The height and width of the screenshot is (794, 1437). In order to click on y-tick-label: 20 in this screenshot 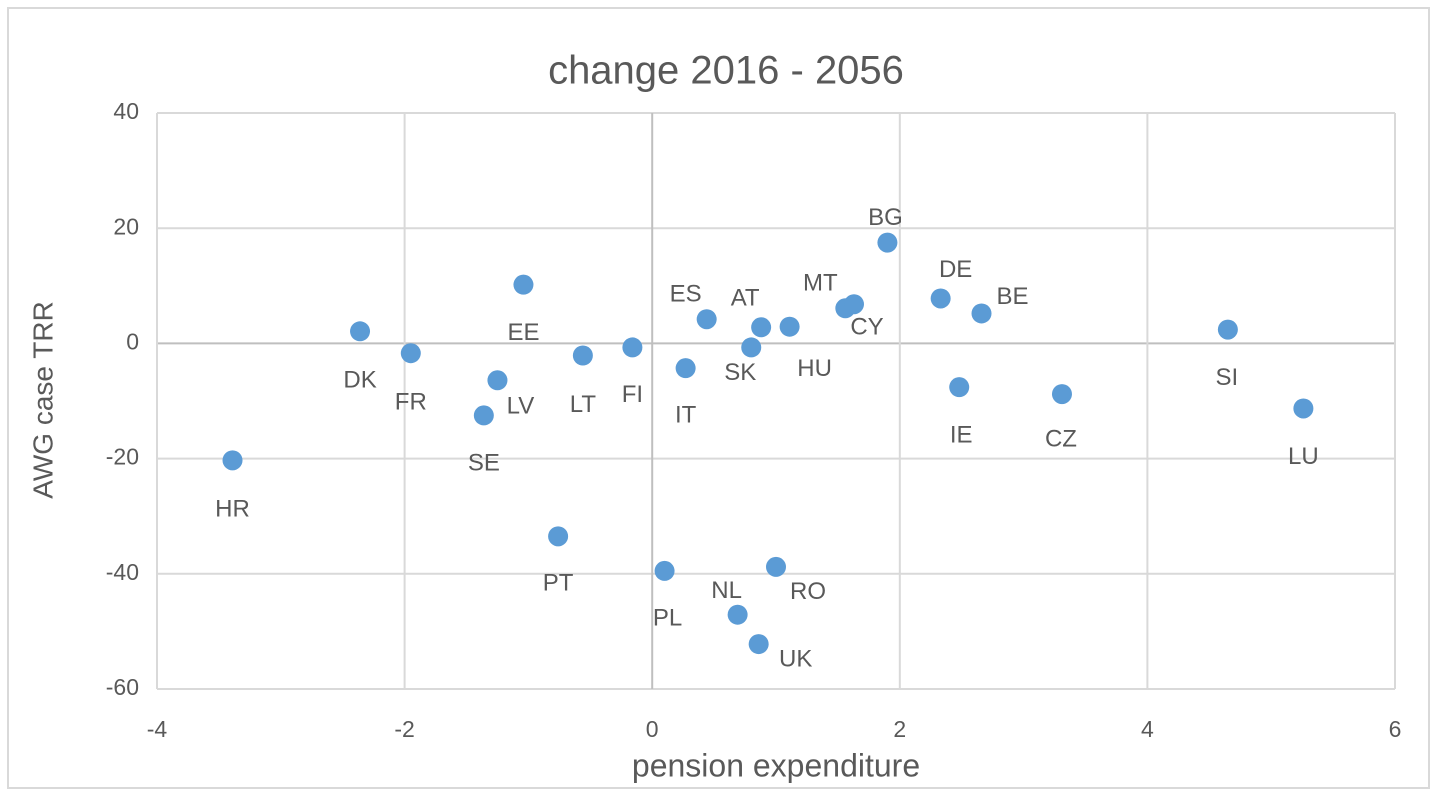, I will do `click(126, 226)`.